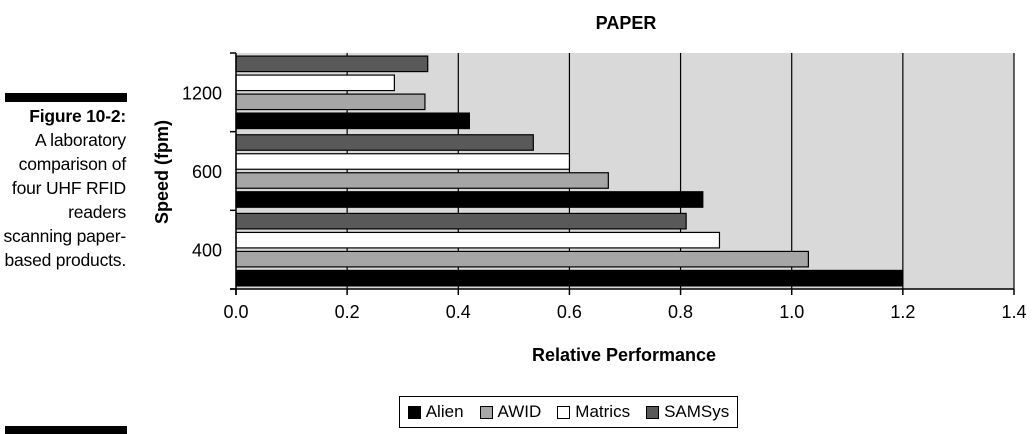 The width and height of the screenshot is (1033, 434). Describe the element at coordinates (697, 411) in the screenshot. I see `legend-label: SAMSys` at that location.